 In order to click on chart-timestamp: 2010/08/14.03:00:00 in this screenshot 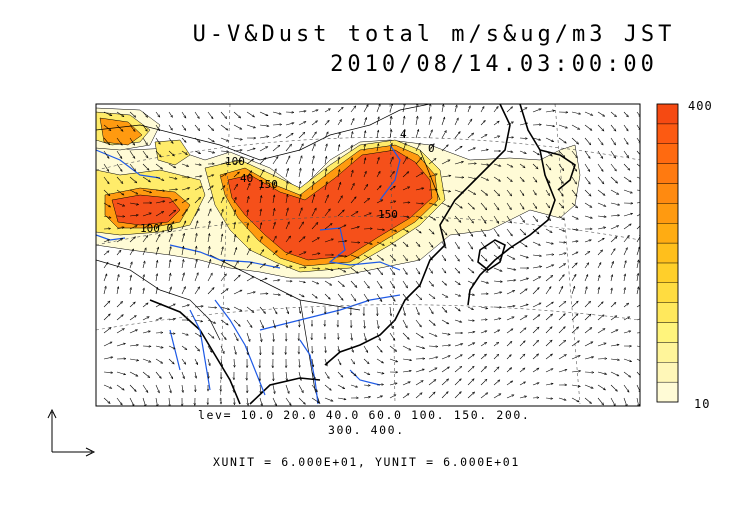, I will do `click(494, 64)`.